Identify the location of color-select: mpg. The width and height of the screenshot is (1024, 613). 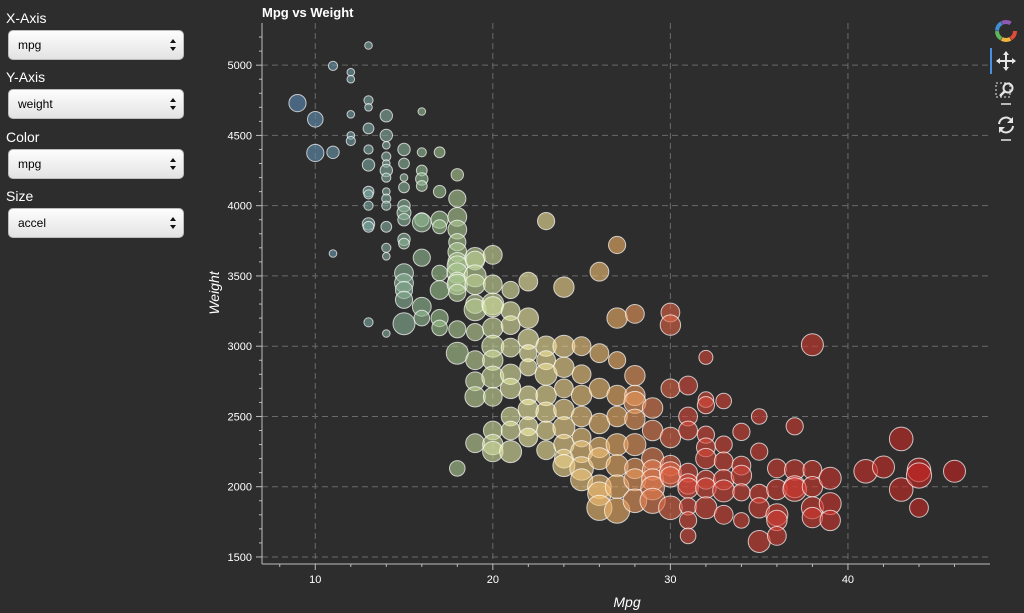
(96, 164).